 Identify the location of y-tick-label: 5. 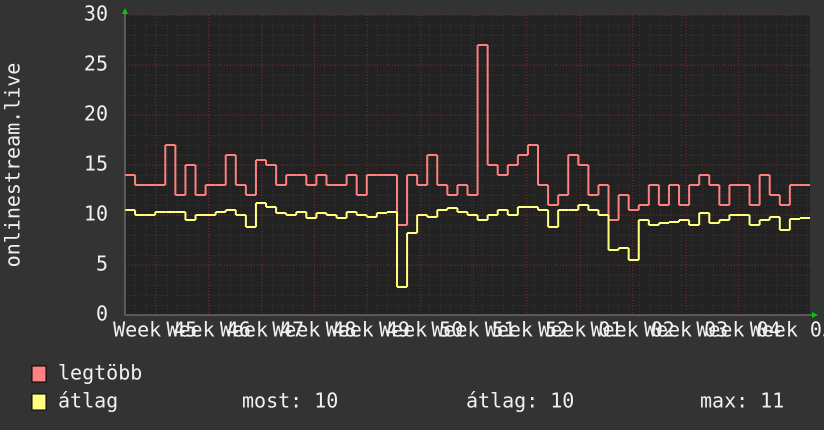
(102, 264).